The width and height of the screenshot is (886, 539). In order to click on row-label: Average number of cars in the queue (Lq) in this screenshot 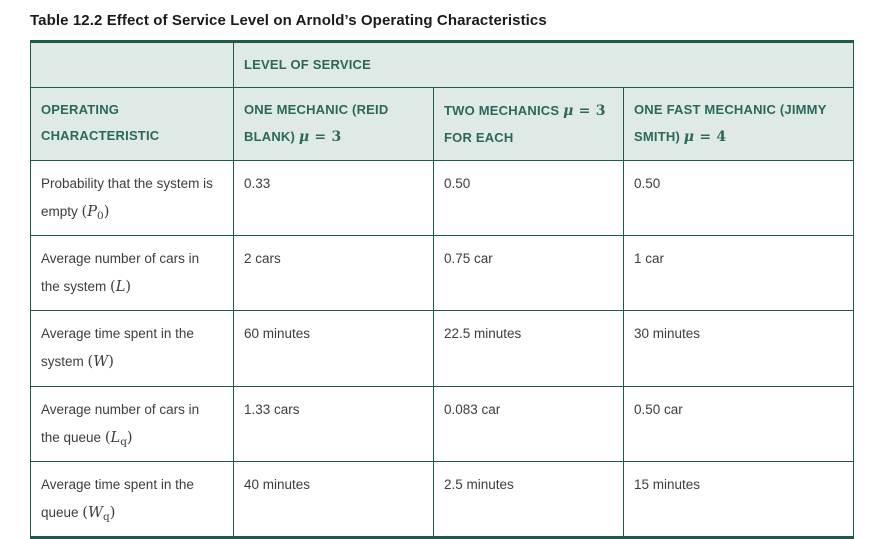, I will do `click(132, 423)`.